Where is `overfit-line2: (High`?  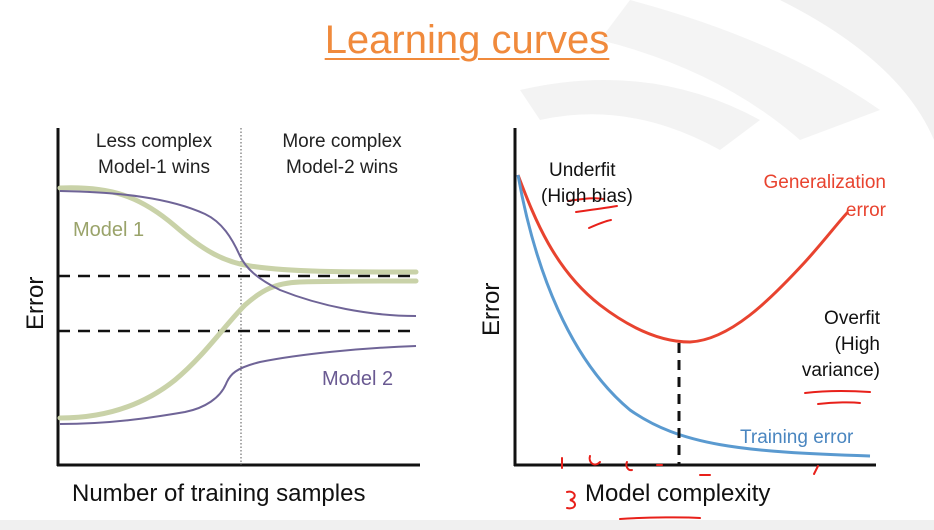
overfit-line2: (High is located at coordinates (857, 344).